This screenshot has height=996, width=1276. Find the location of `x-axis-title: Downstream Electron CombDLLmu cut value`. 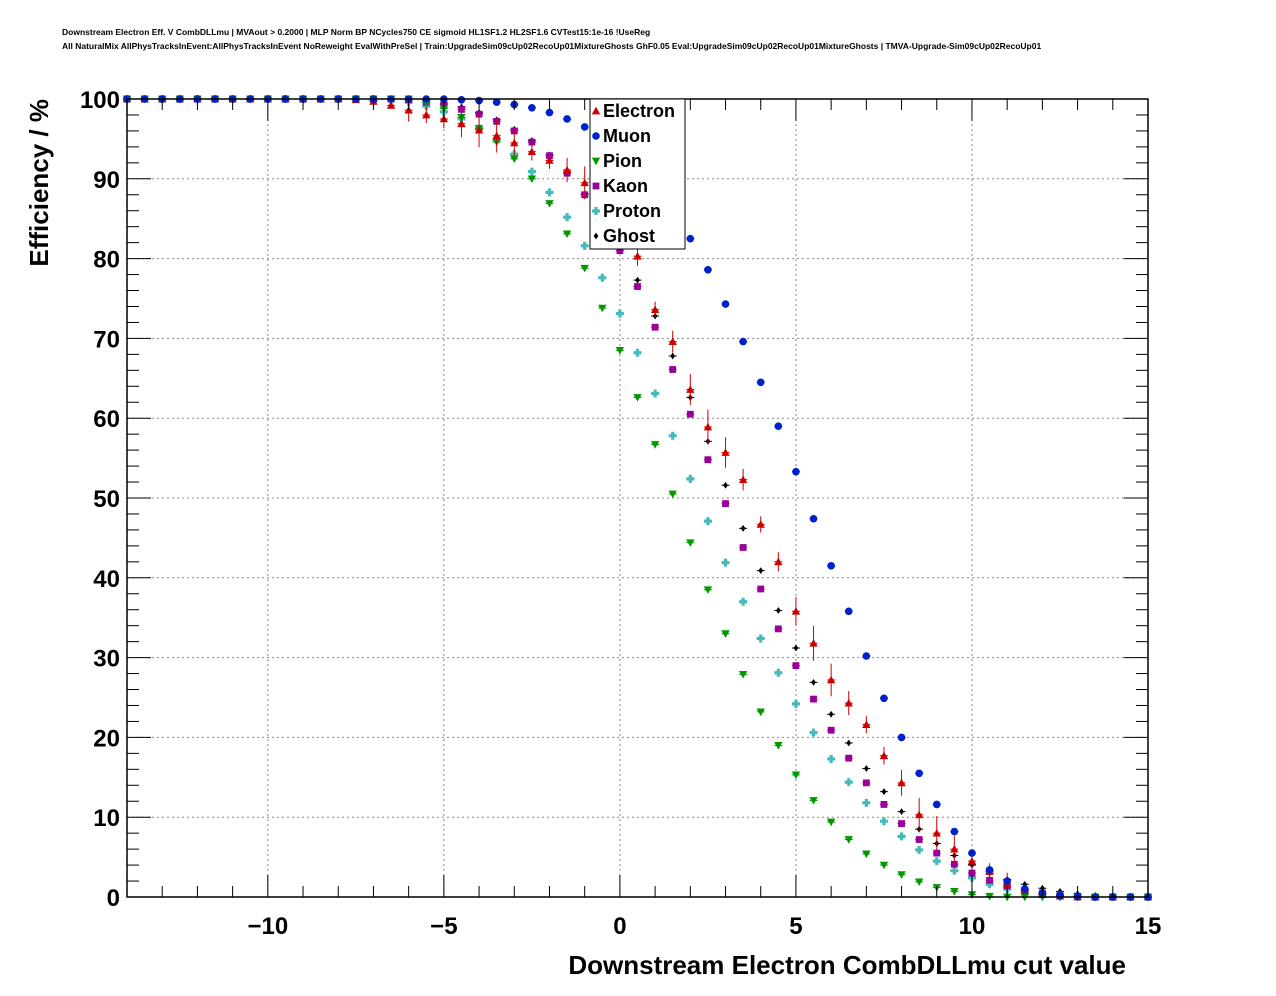

x-axis-title: Downstream Electron CombDLLmu cut value is located at coordinates (847, 965).